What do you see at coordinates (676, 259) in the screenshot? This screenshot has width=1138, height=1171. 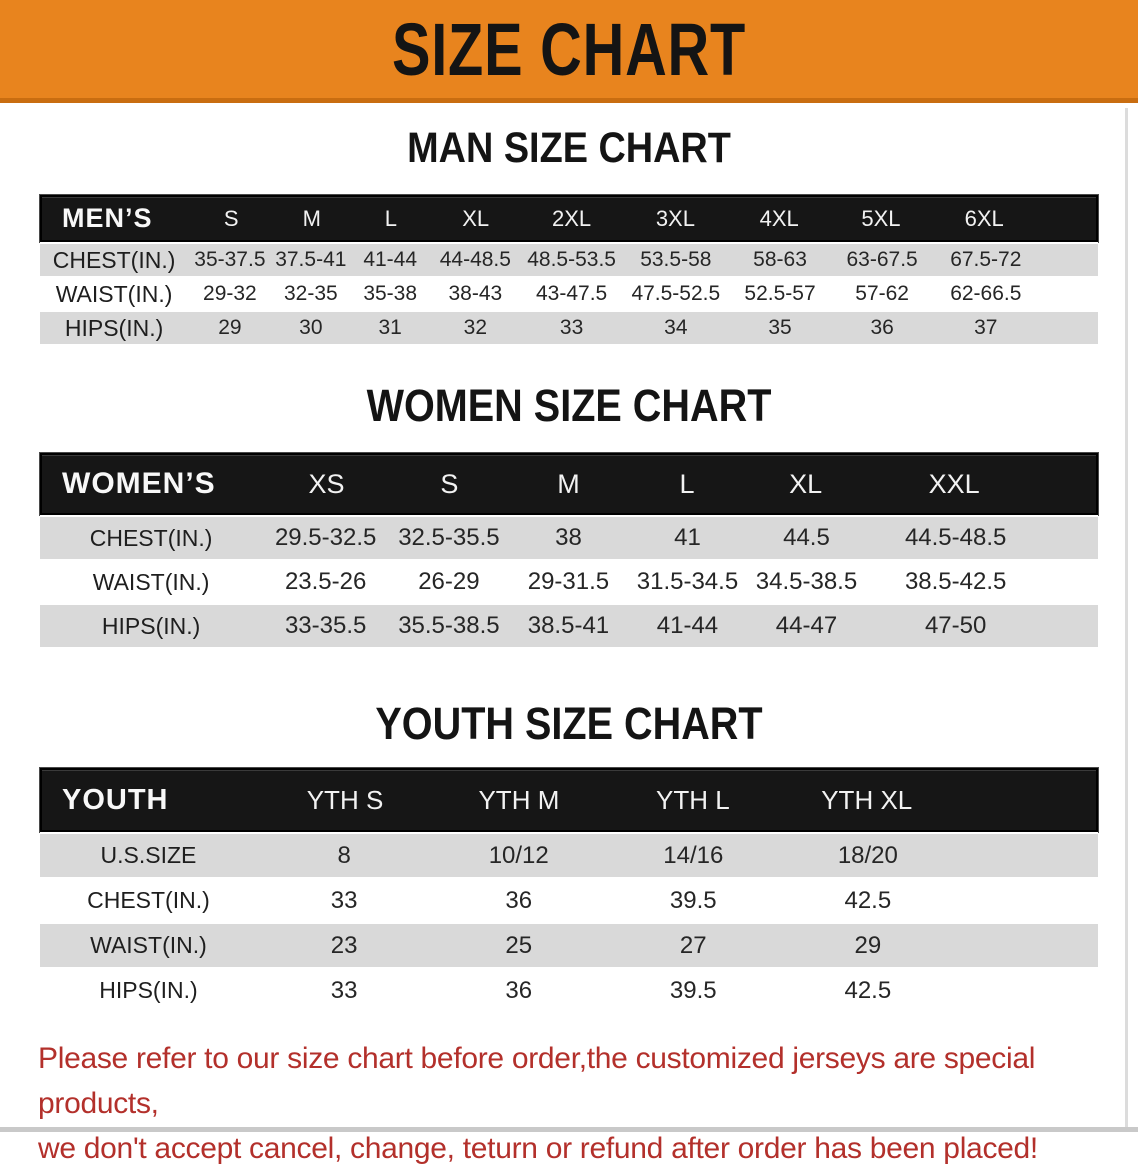 I see `size-value-cell: 53.5-58` at bounding box center [676, 259].